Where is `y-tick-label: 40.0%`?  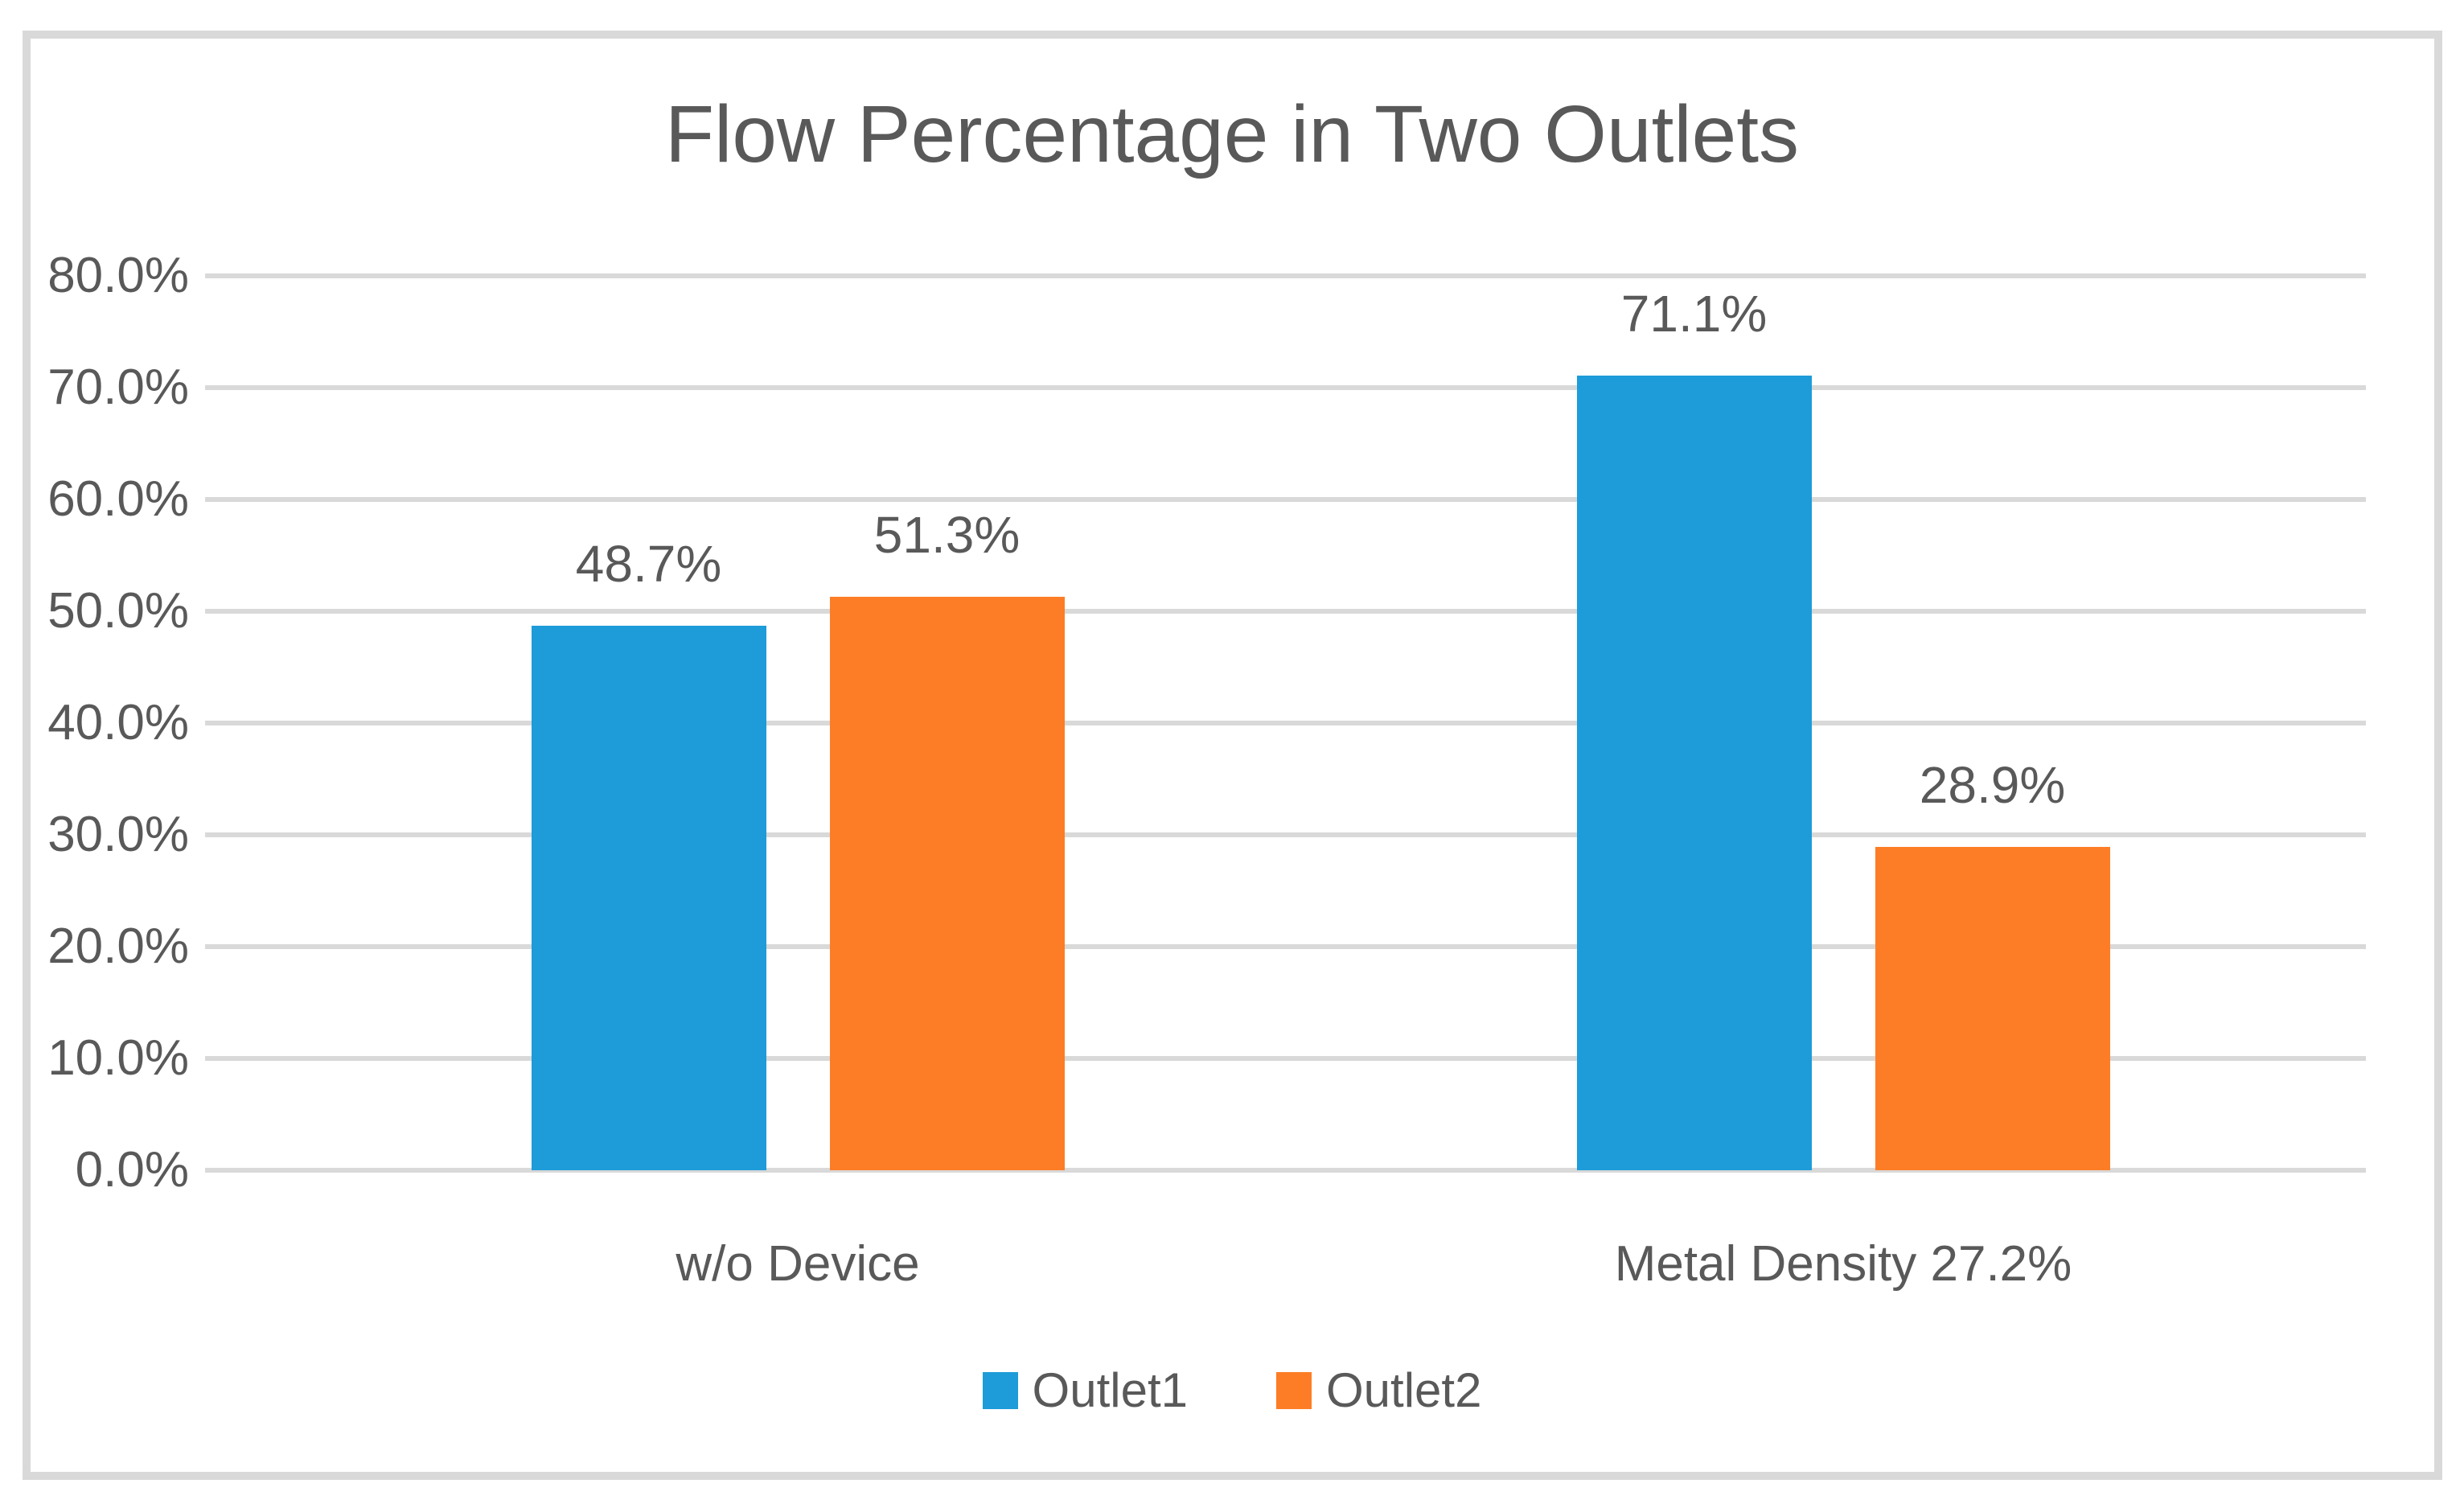
y-tick-label: 40.0% is located at coordinates (118, 722).